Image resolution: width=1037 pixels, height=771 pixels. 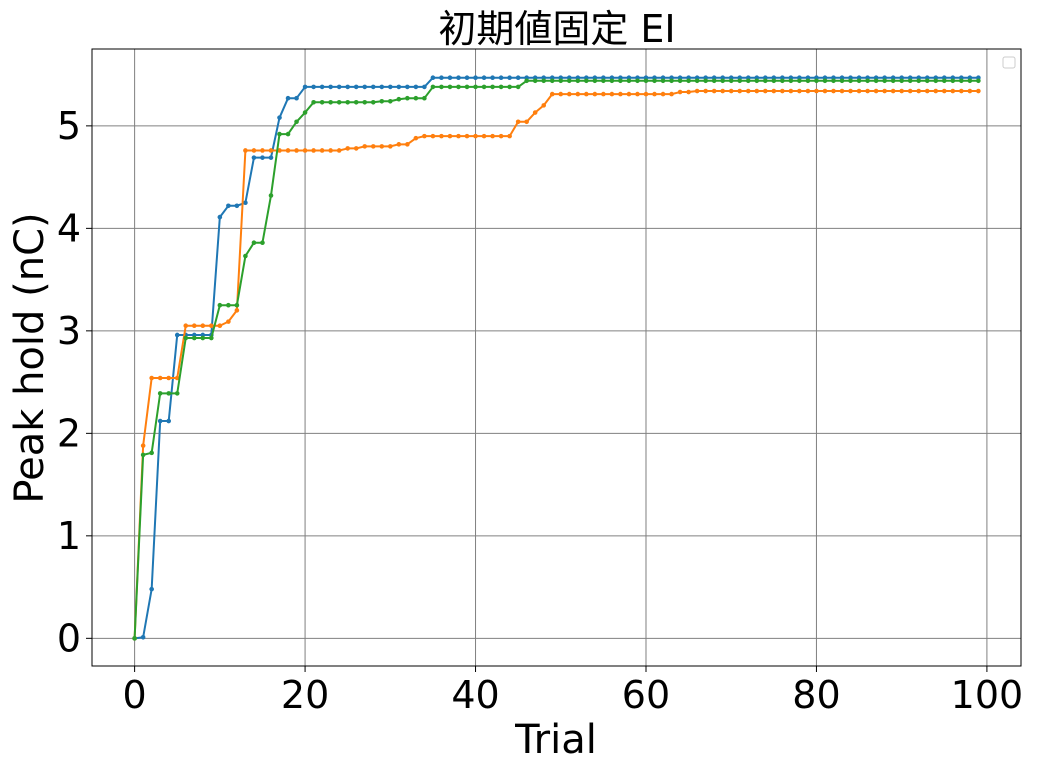 What do you see at coordinates (69, 126) in the screenshot?
I see `y-tick-label: 5` at bounding box center [69, 126].